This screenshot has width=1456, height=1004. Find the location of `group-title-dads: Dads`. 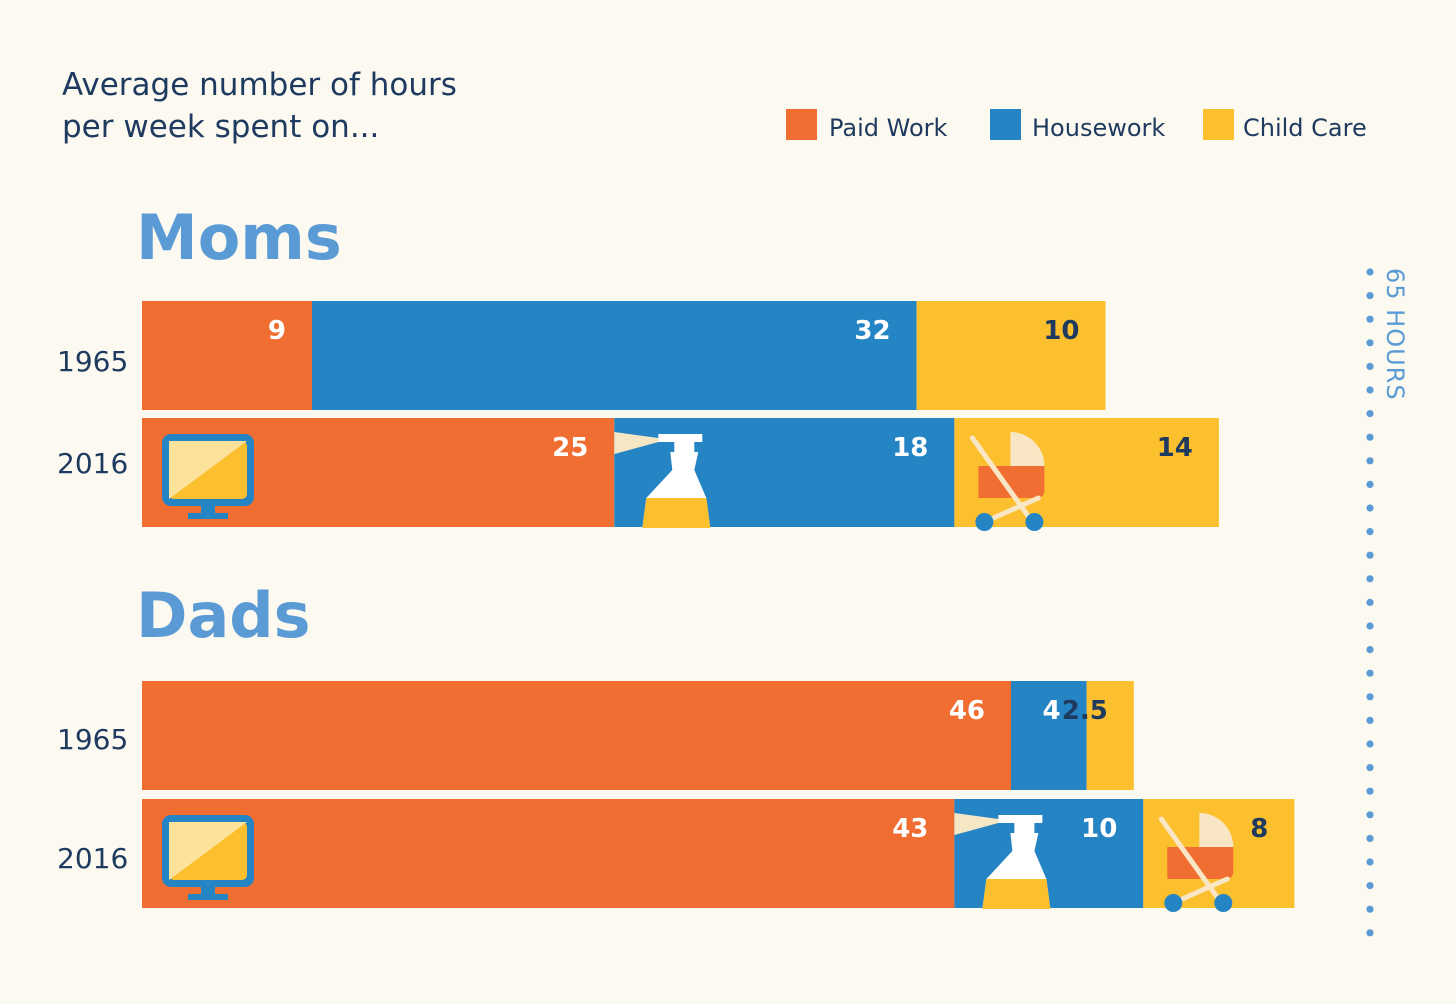

group-title-dads: Dads is located at coordinates (223, 615).